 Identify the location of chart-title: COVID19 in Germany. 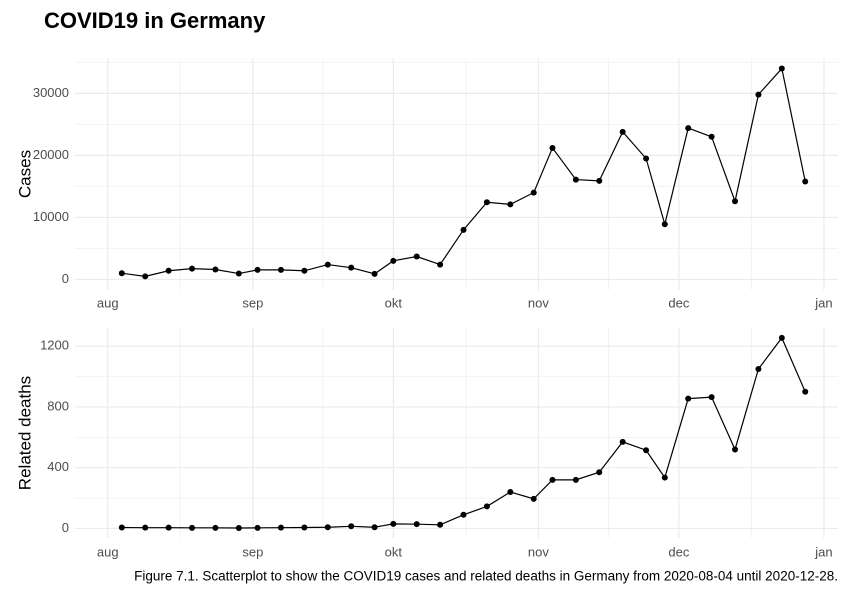
(155, 20).